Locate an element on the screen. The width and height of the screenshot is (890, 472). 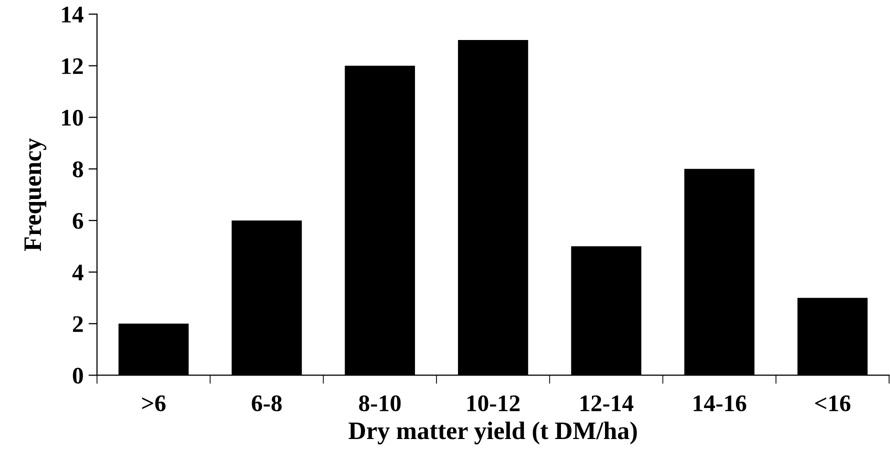
x-axis-title: Dry matter yield (t DM/ha) is located at coordinates (492, 433).